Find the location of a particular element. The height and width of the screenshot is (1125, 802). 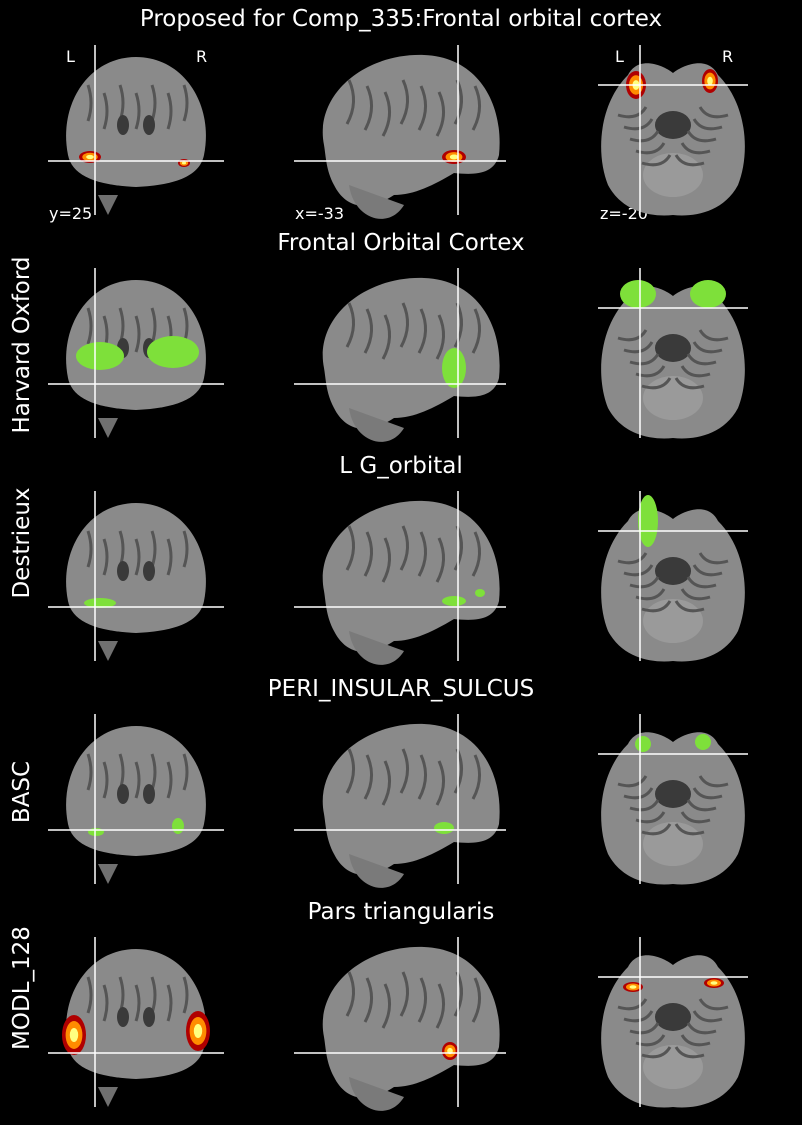

row-2-sagittal-panel is located at coordinates (400, 578).